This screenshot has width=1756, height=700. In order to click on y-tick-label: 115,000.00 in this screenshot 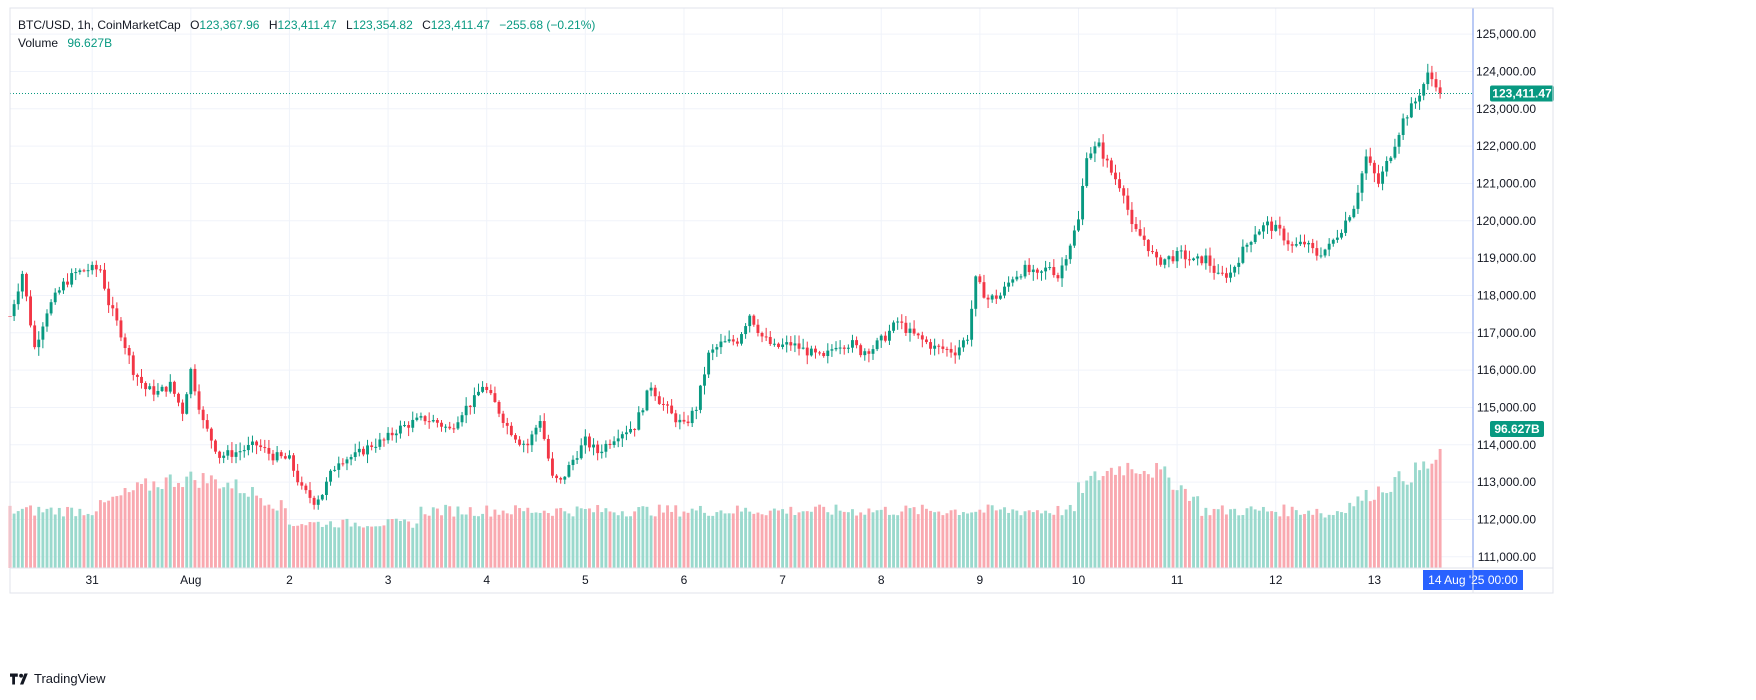, I will do `click(1506, 407)`.